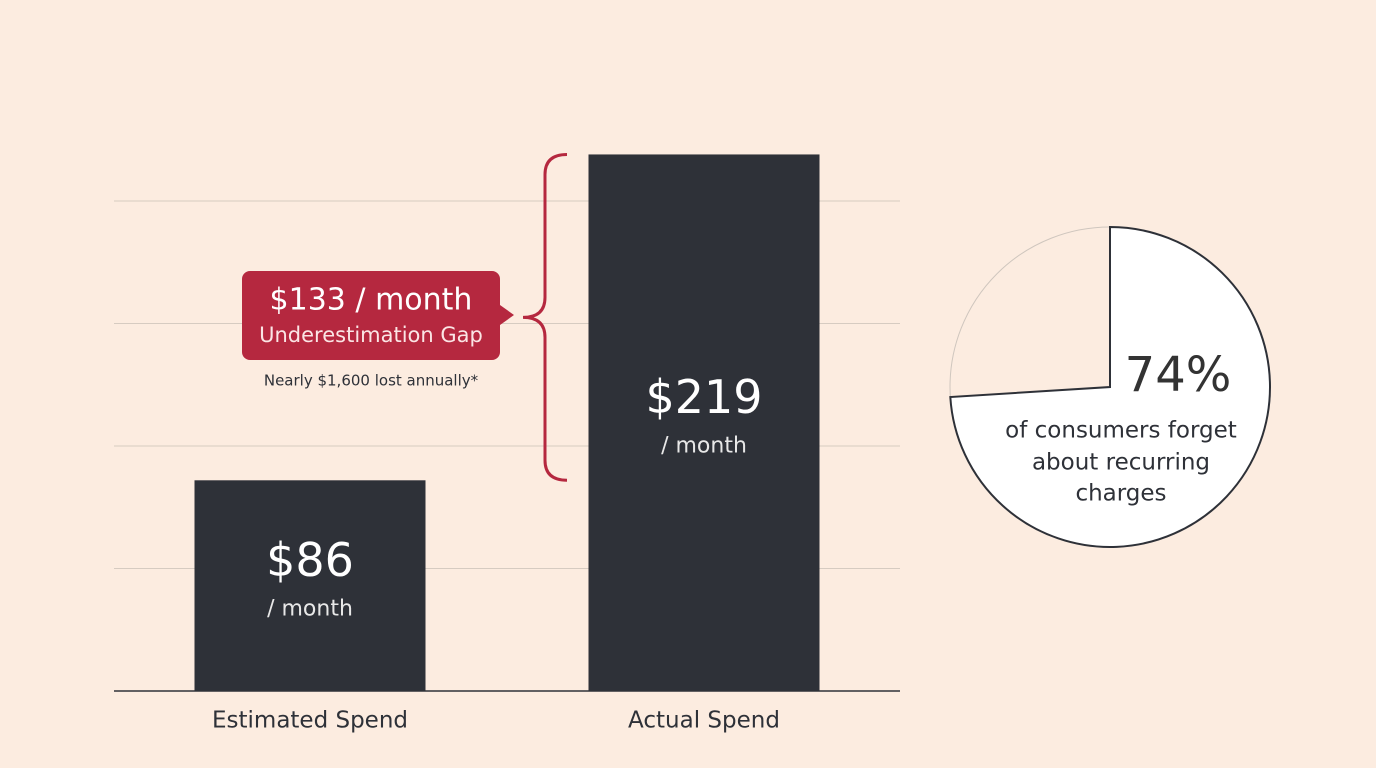  I want to click on pie-slice, so click(1110, 386).